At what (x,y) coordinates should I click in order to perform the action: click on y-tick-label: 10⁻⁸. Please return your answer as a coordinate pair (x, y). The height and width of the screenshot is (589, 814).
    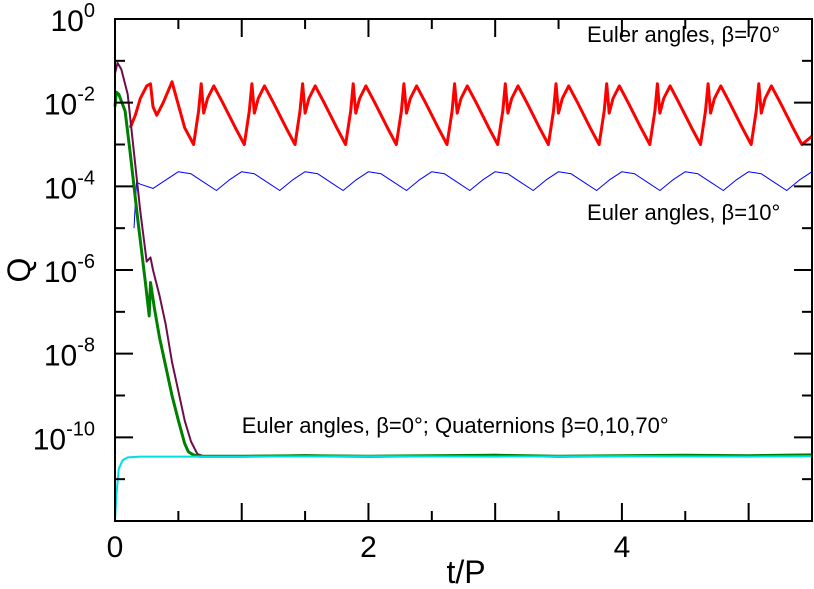
    Looking at the image, I should click on (69, 354).